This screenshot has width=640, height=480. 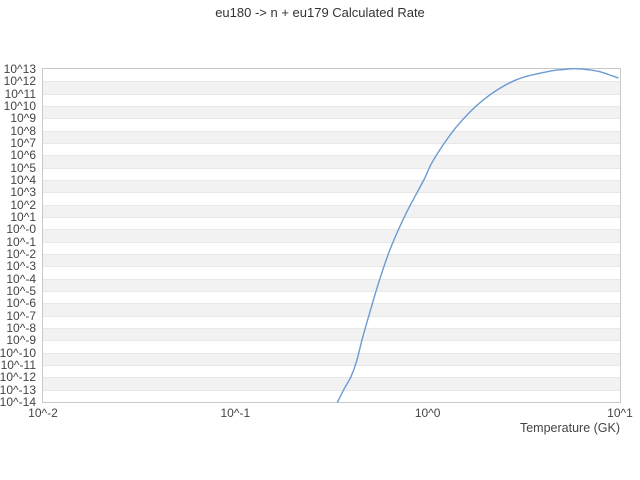 What do you see at coordinates (21, 340) in the screenshot?
I see `y-tick-label: 10^-9` at bounding box center [21, 340].